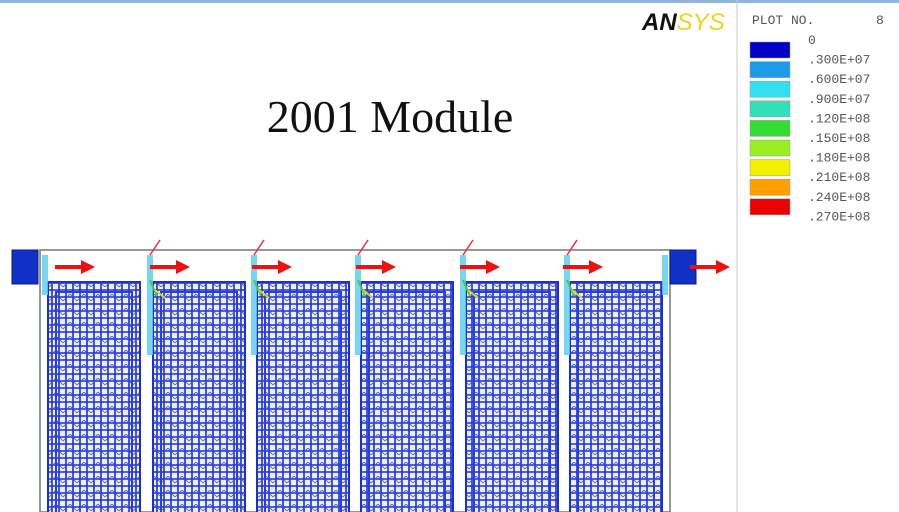 This screenshot has width=899, height=512. I want to click on legend-label: .300E+07, so click(839, 60).